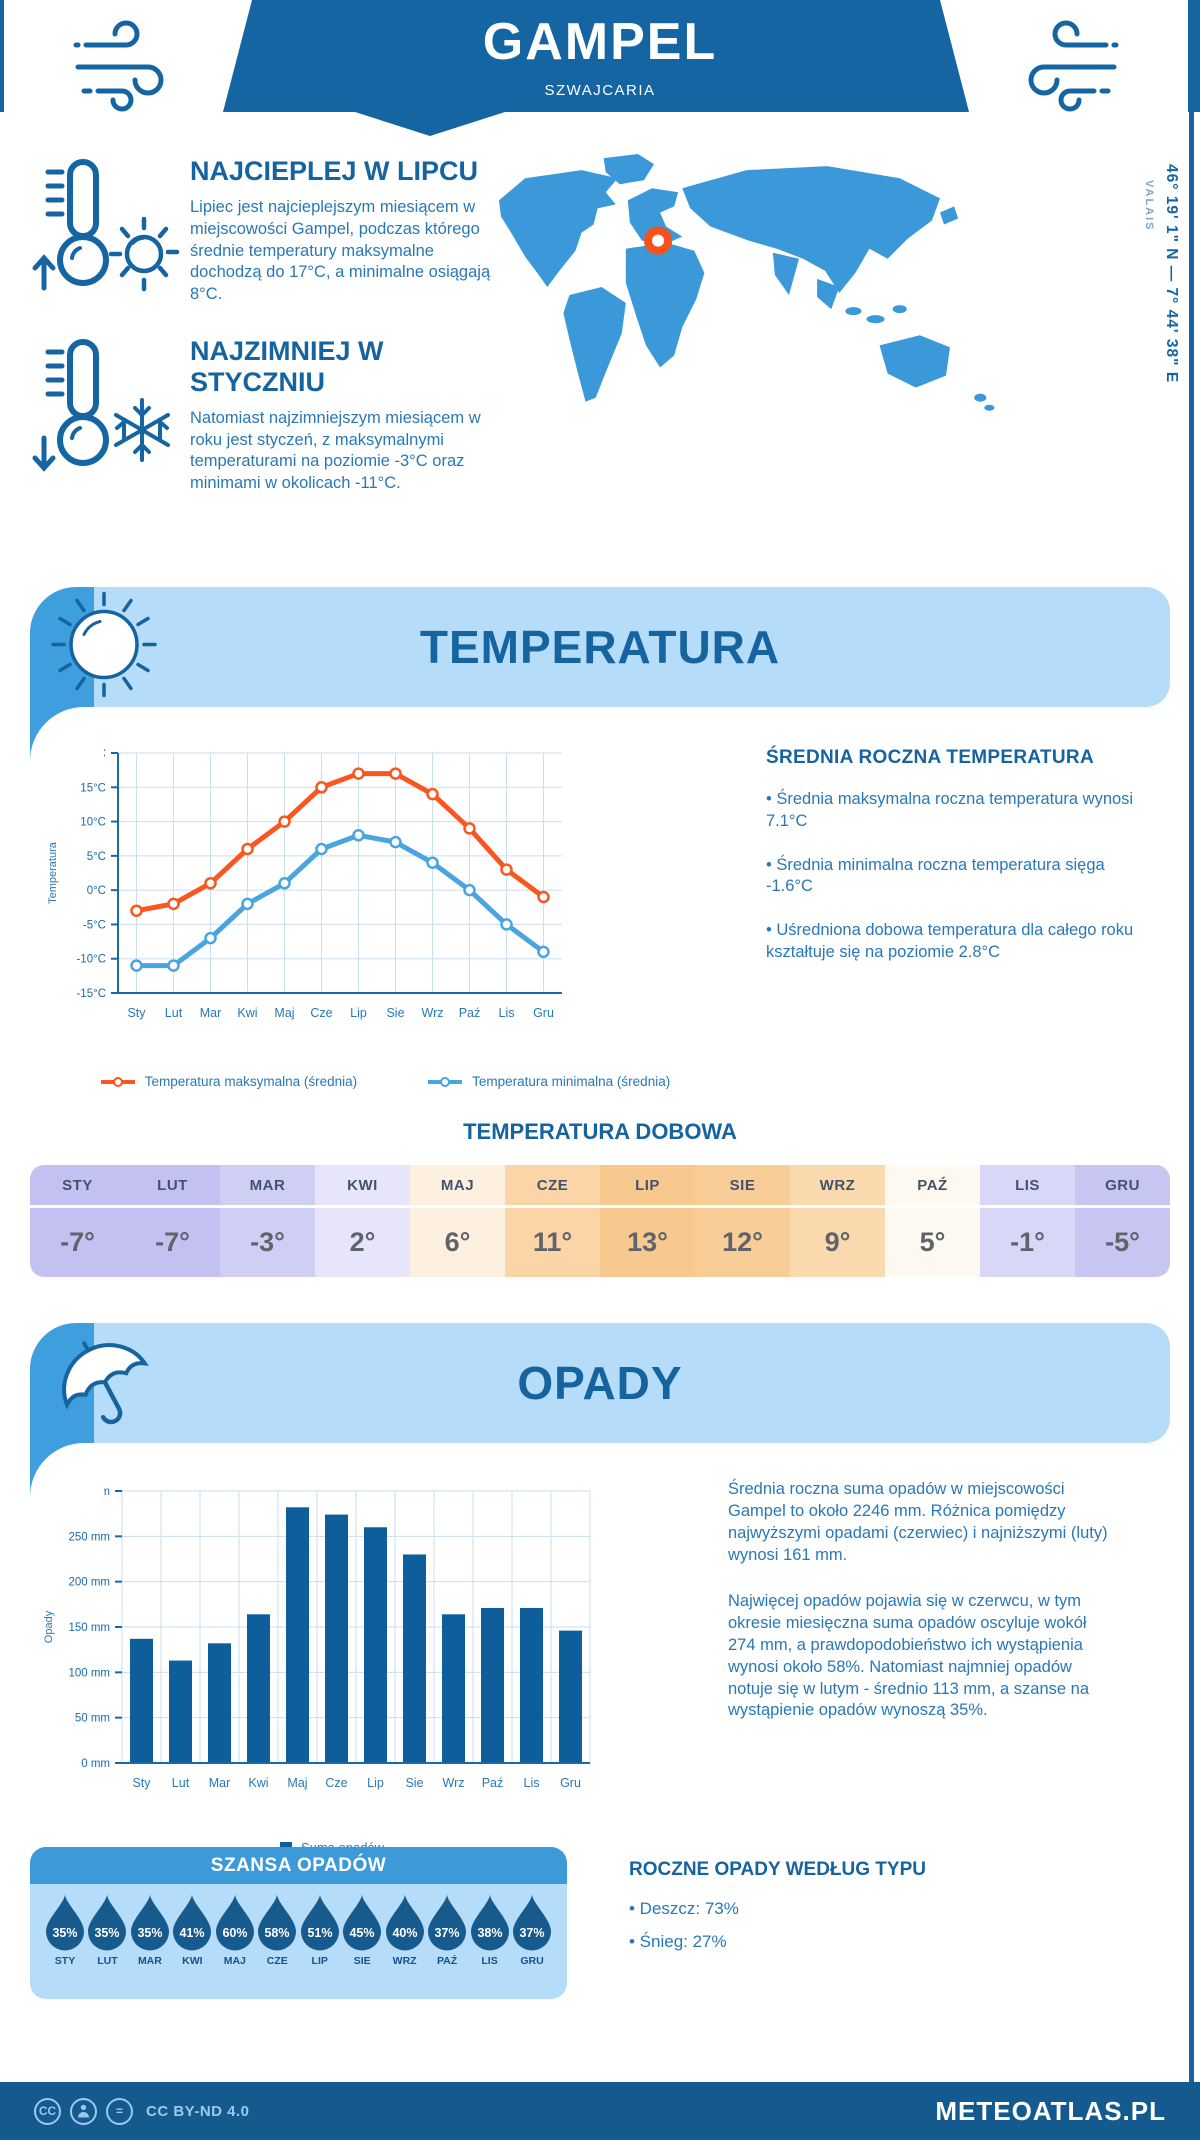  What do you see at coordinates (149, 1933) in the screenshot?
I see `svg-text: 35%` at bounding box center [149, 1933].